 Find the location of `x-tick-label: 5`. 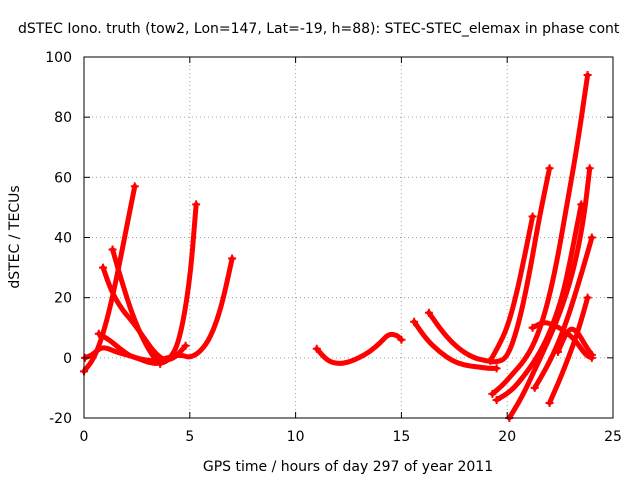

x-tick-label: 5 is located at coordinates (189, 437).